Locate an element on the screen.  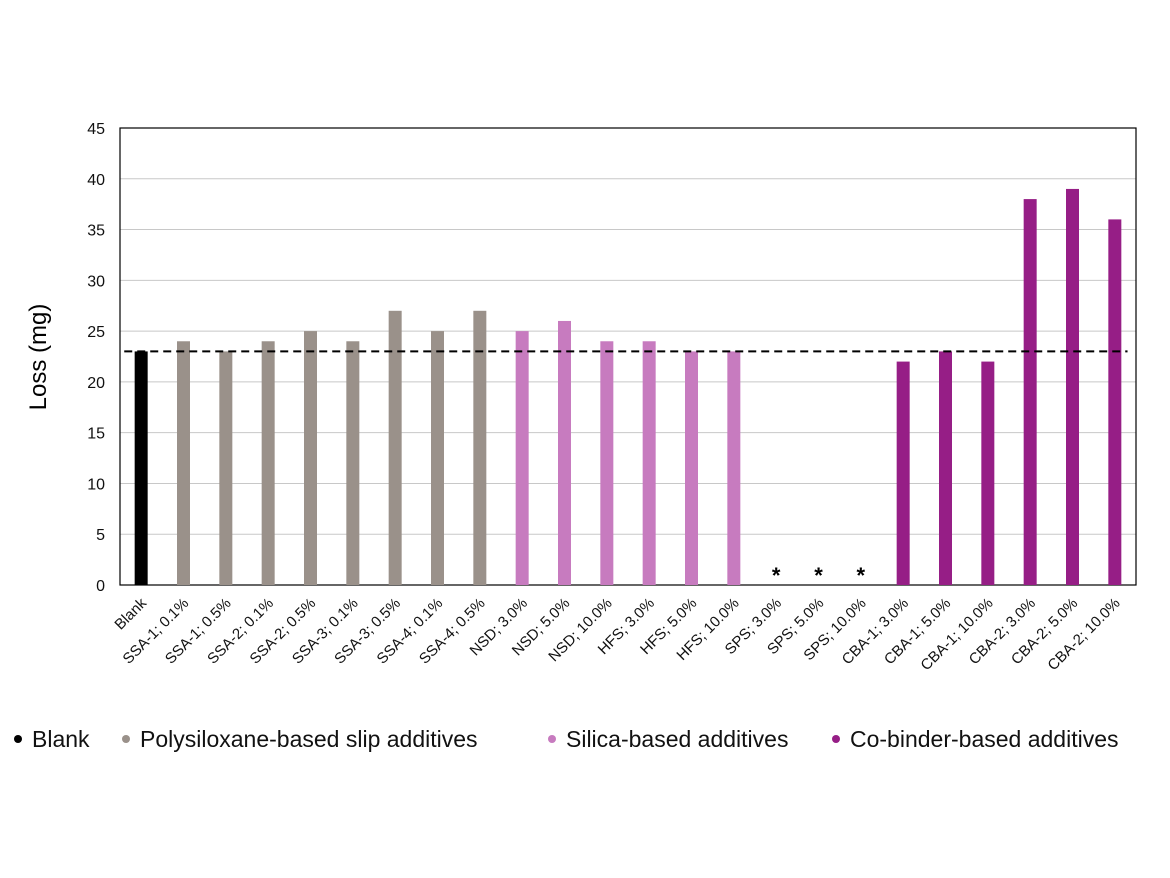
legend-item: Co-binder-based additives is located at coordinates (975, 739).